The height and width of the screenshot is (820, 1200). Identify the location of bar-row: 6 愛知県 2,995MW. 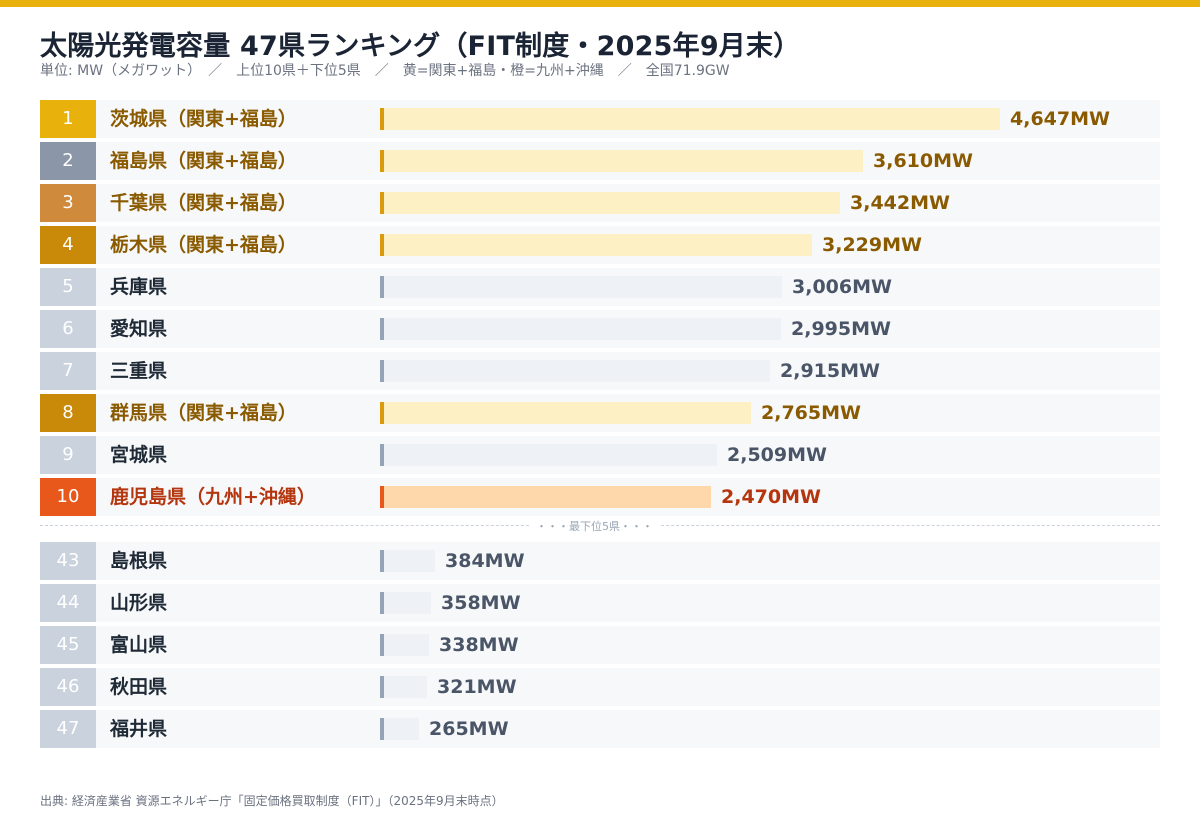
(600, 329).